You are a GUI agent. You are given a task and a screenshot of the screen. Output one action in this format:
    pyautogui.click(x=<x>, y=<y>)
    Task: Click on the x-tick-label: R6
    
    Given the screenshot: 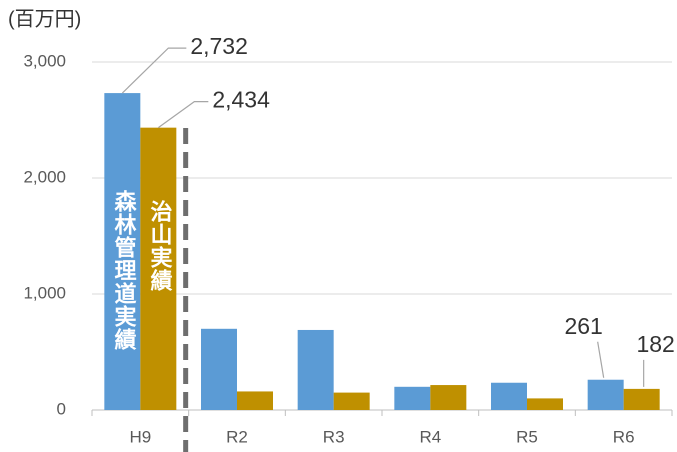 What is the action you would take?
    pyautogui.click(x=624, y=436)
    